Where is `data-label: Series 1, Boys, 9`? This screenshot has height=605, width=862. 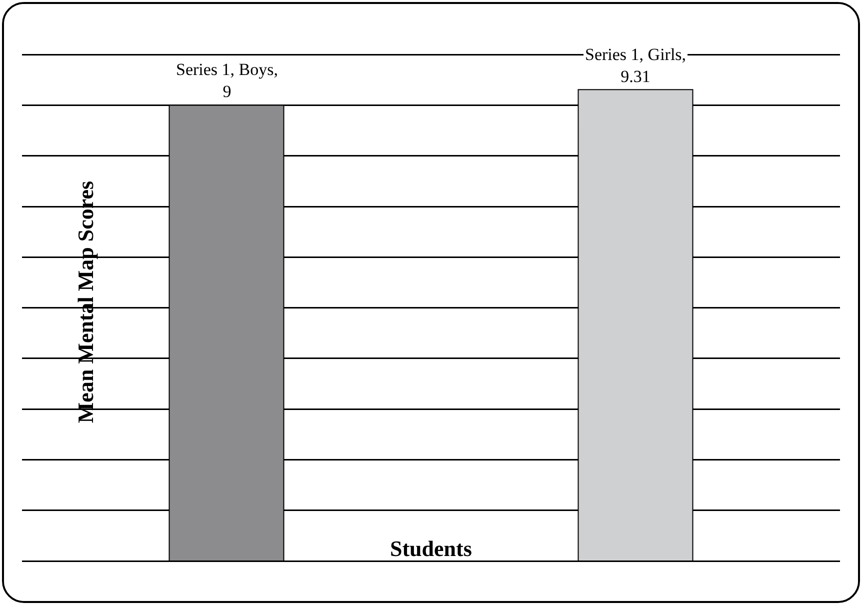 data-label: Series 1, Boys, 9 is located at coordinates (227, 81).